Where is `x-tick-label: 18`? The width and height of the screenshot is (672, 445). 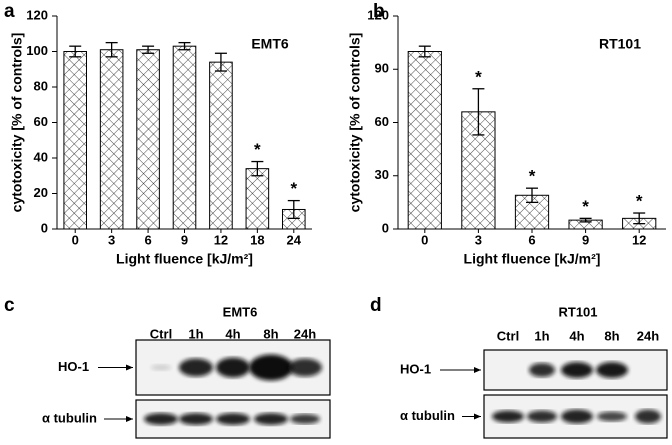
x-tick-label: 18 is located at coordinates (257, 239).